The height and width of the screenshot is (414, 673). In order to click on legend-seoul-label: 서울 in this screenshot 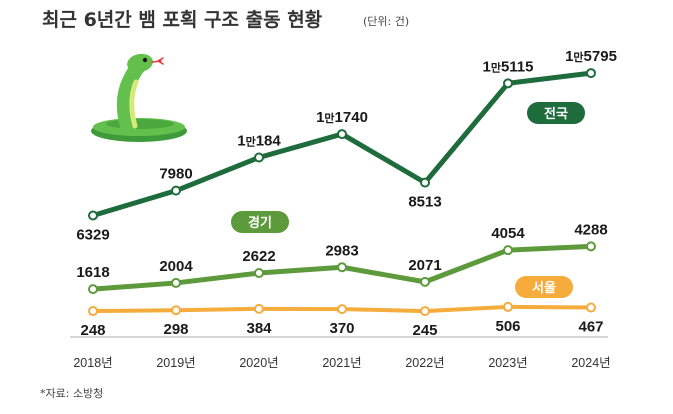, I will do `click(544, 288)`.